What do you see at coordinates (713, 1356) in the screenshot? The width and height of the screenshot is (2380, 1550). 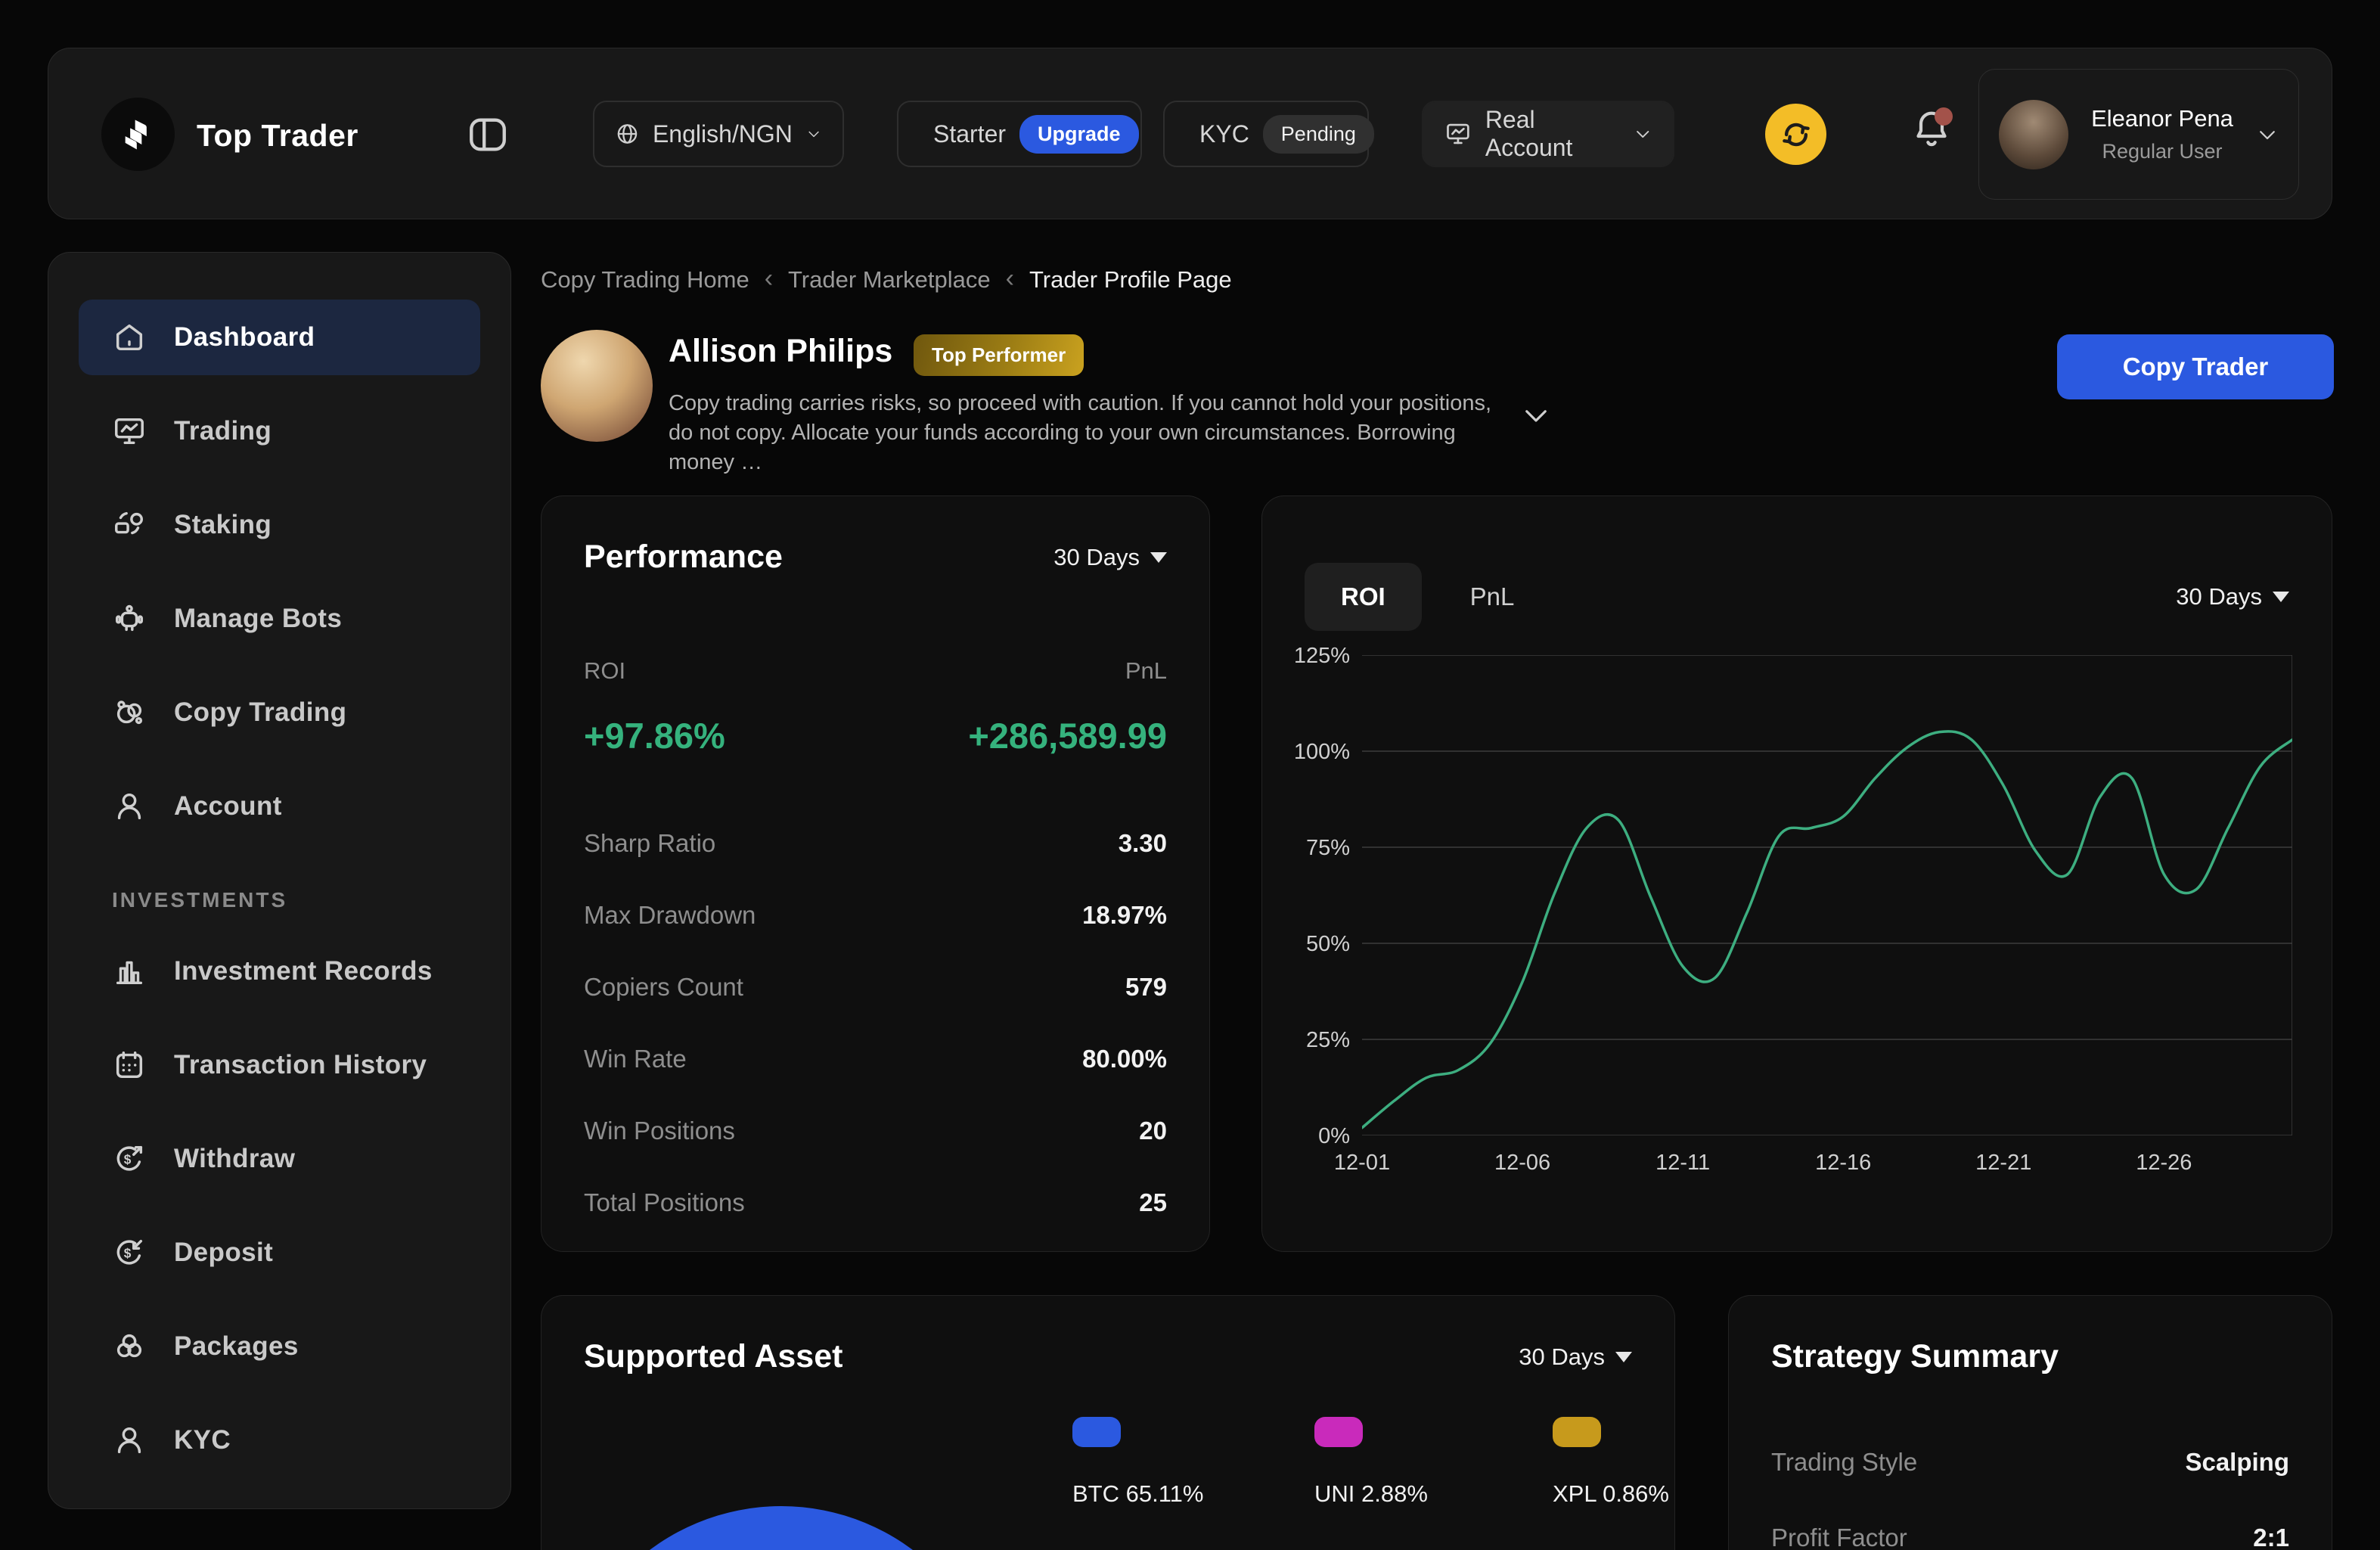 I see `supported-asset-title: Supported Asset` at bounding box center [713, 1356].